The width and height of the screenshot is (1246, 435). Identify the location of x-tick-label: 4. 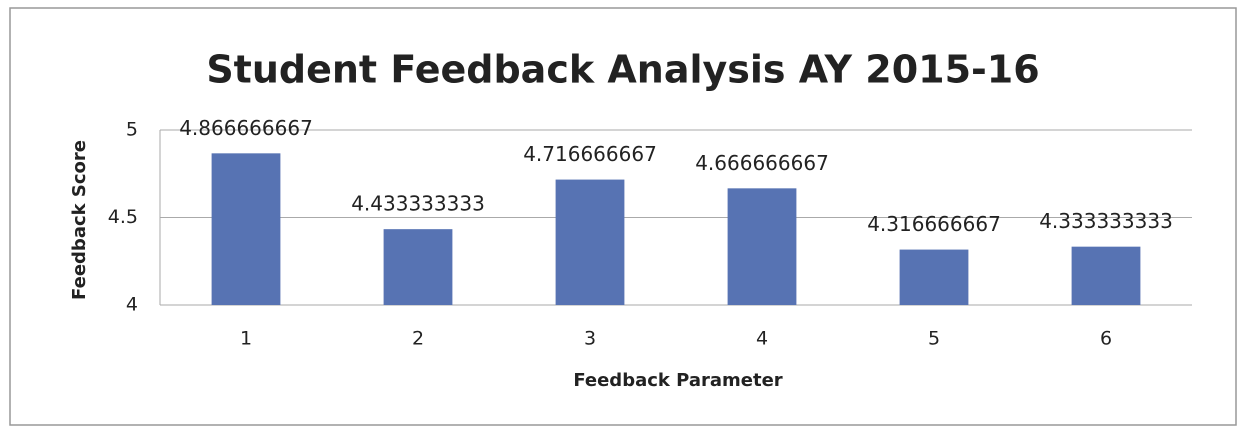
(762, 339).